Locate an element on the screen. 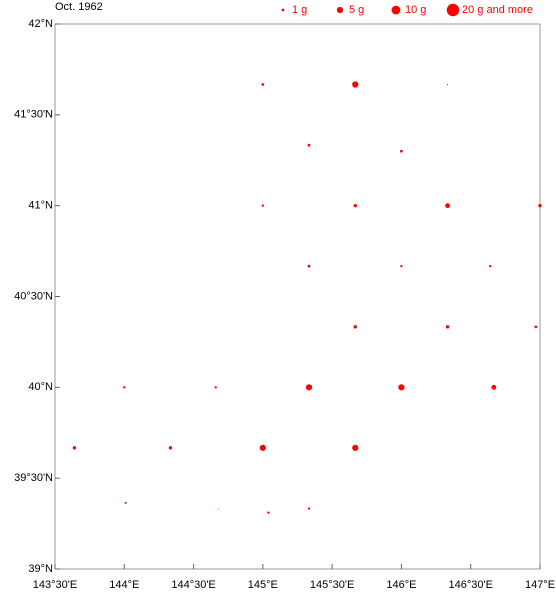 This screenshot has height=600, width=556. x-tick-label: 145°30'E is located at coordinates (332, 585).